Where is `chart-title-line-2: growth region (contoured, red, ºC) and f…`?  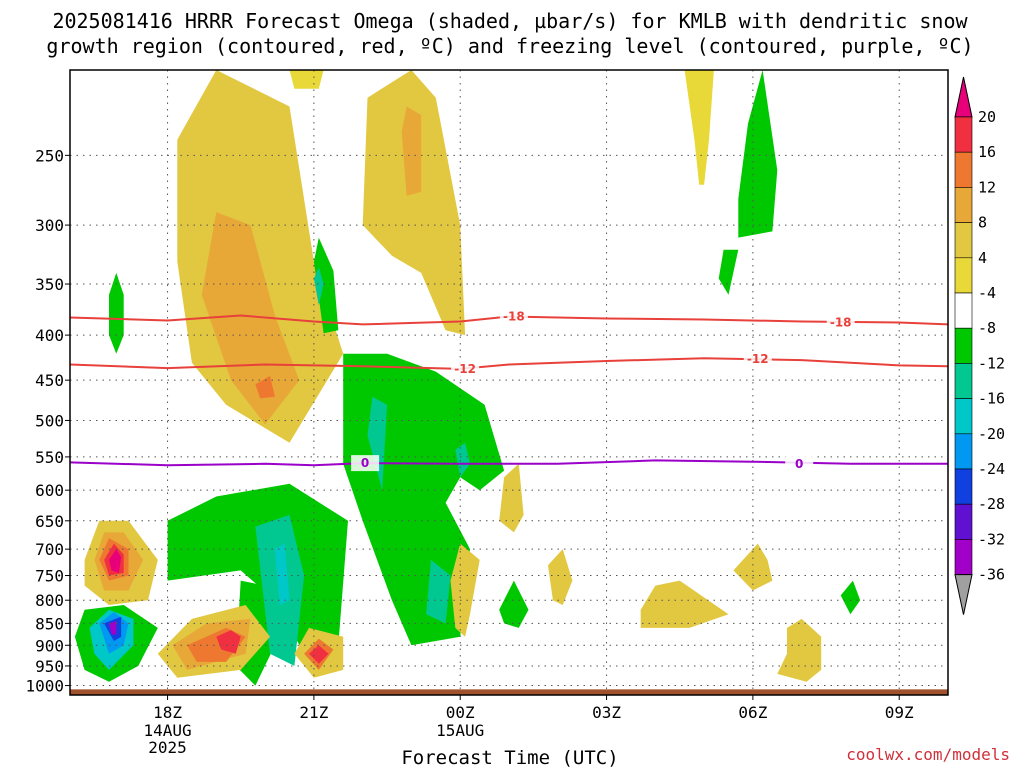
chart-title-line-2: growth region (contoured, red, ºC) and f… is located at coordinates (509, 46).